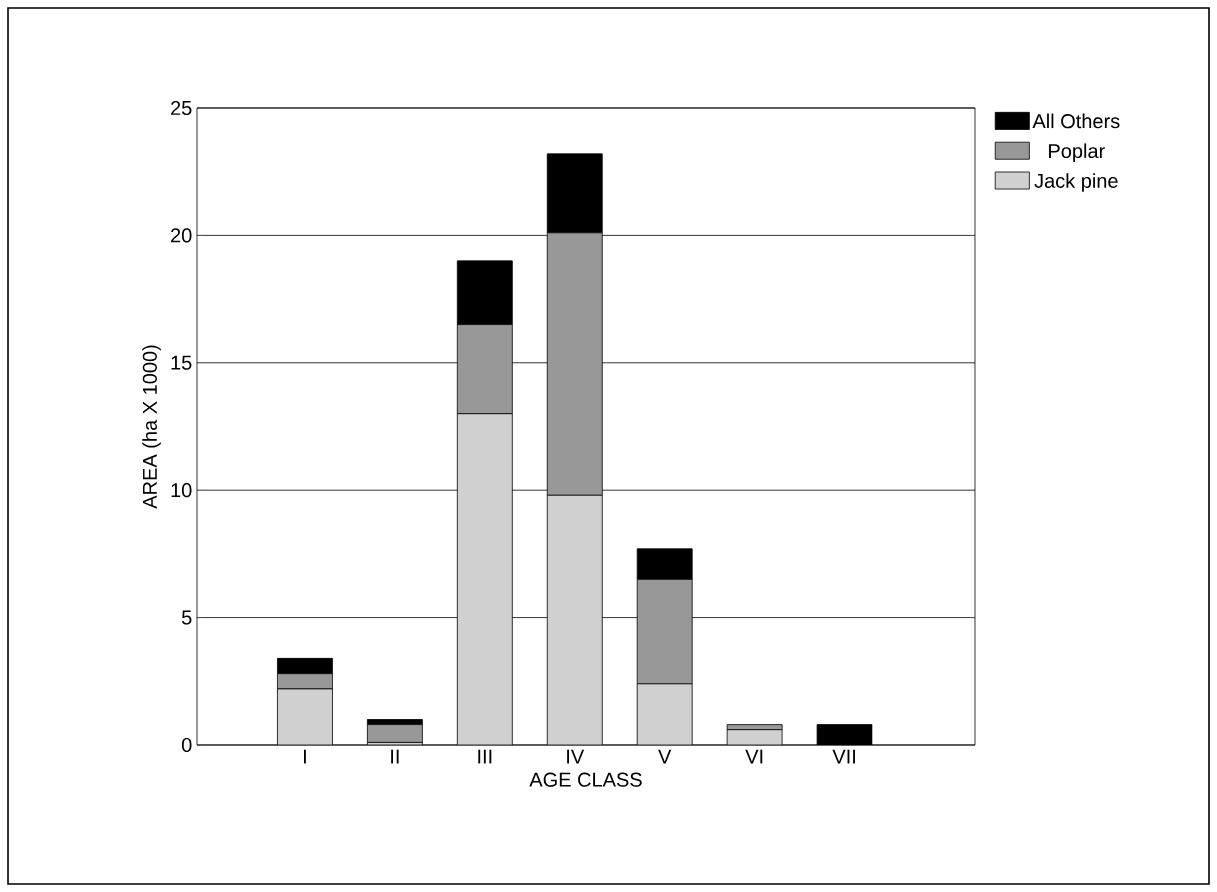 The width and height of the screenshot is (1217, 892). I want to click on x-axis-title: AGE CLASS, so click(585, 779).